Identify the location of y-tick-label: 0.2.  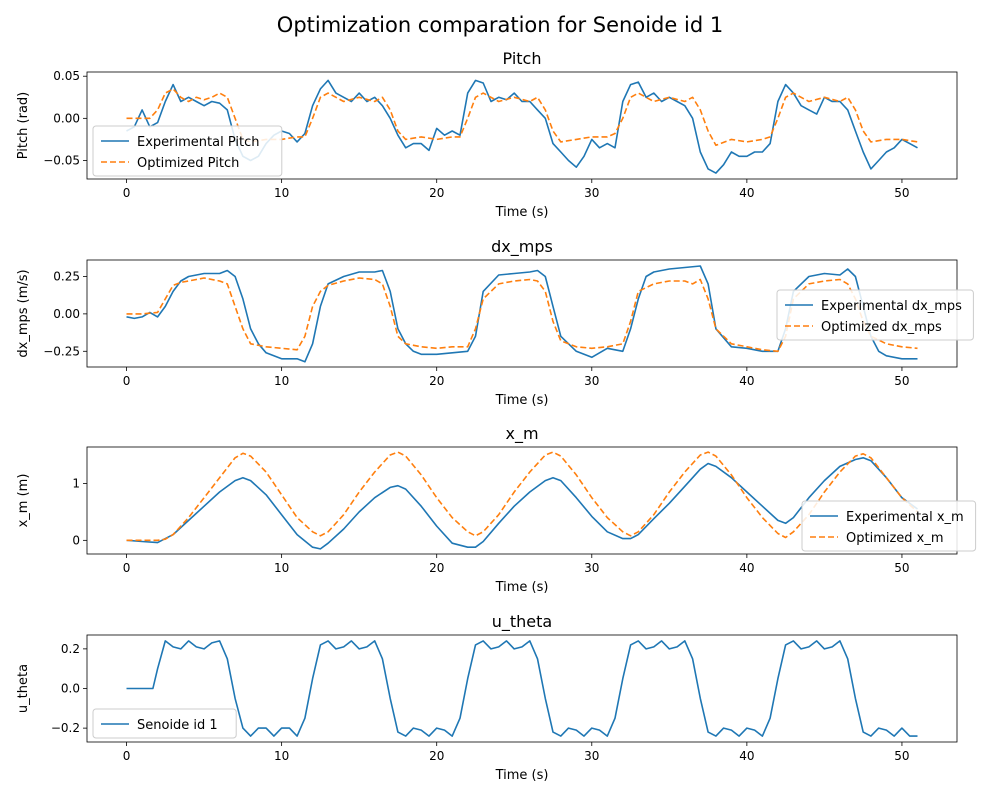
(70, 649).